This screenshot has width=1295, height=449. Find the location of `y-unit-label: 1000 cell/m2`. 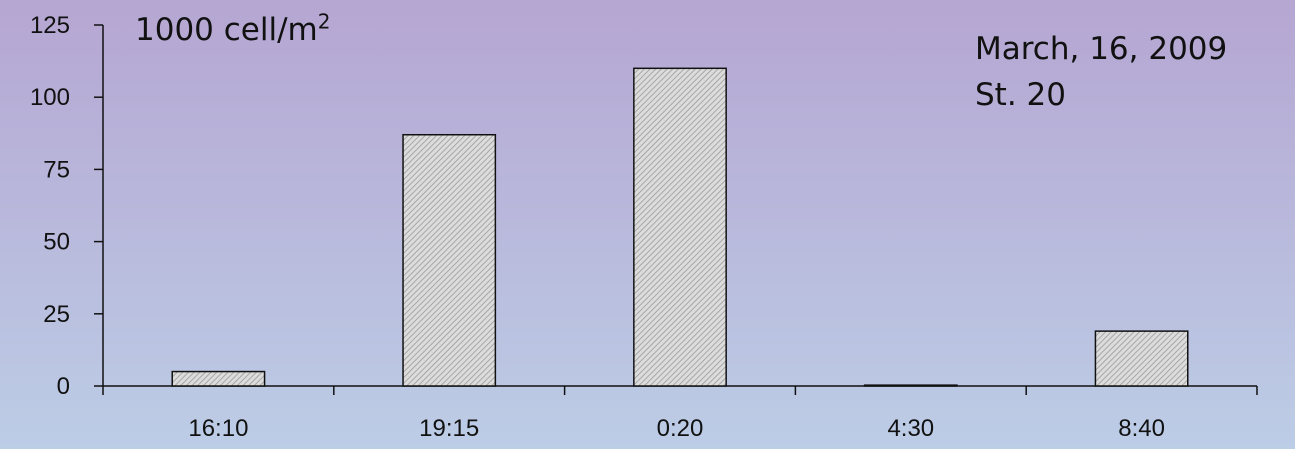

y-unit-label: 1000 cell/m2 is located at coordinates (232, 30).